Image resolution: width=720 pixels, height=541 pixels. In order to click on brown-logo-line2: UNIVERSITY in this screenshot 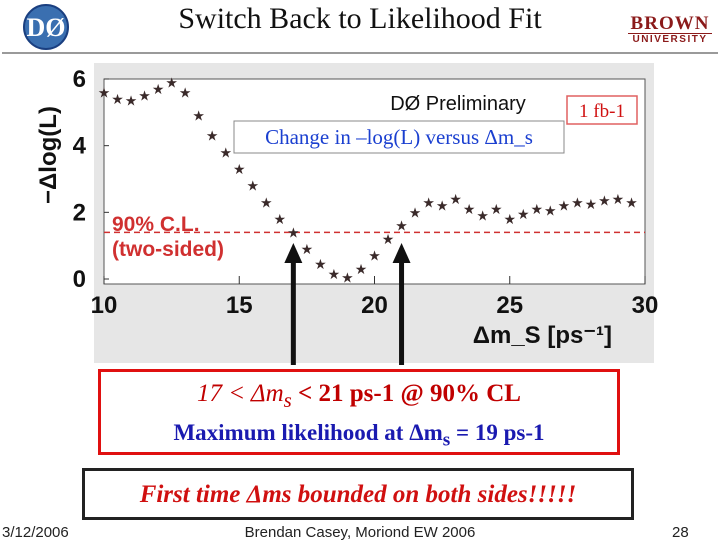, I will do `click(670, 39)`.